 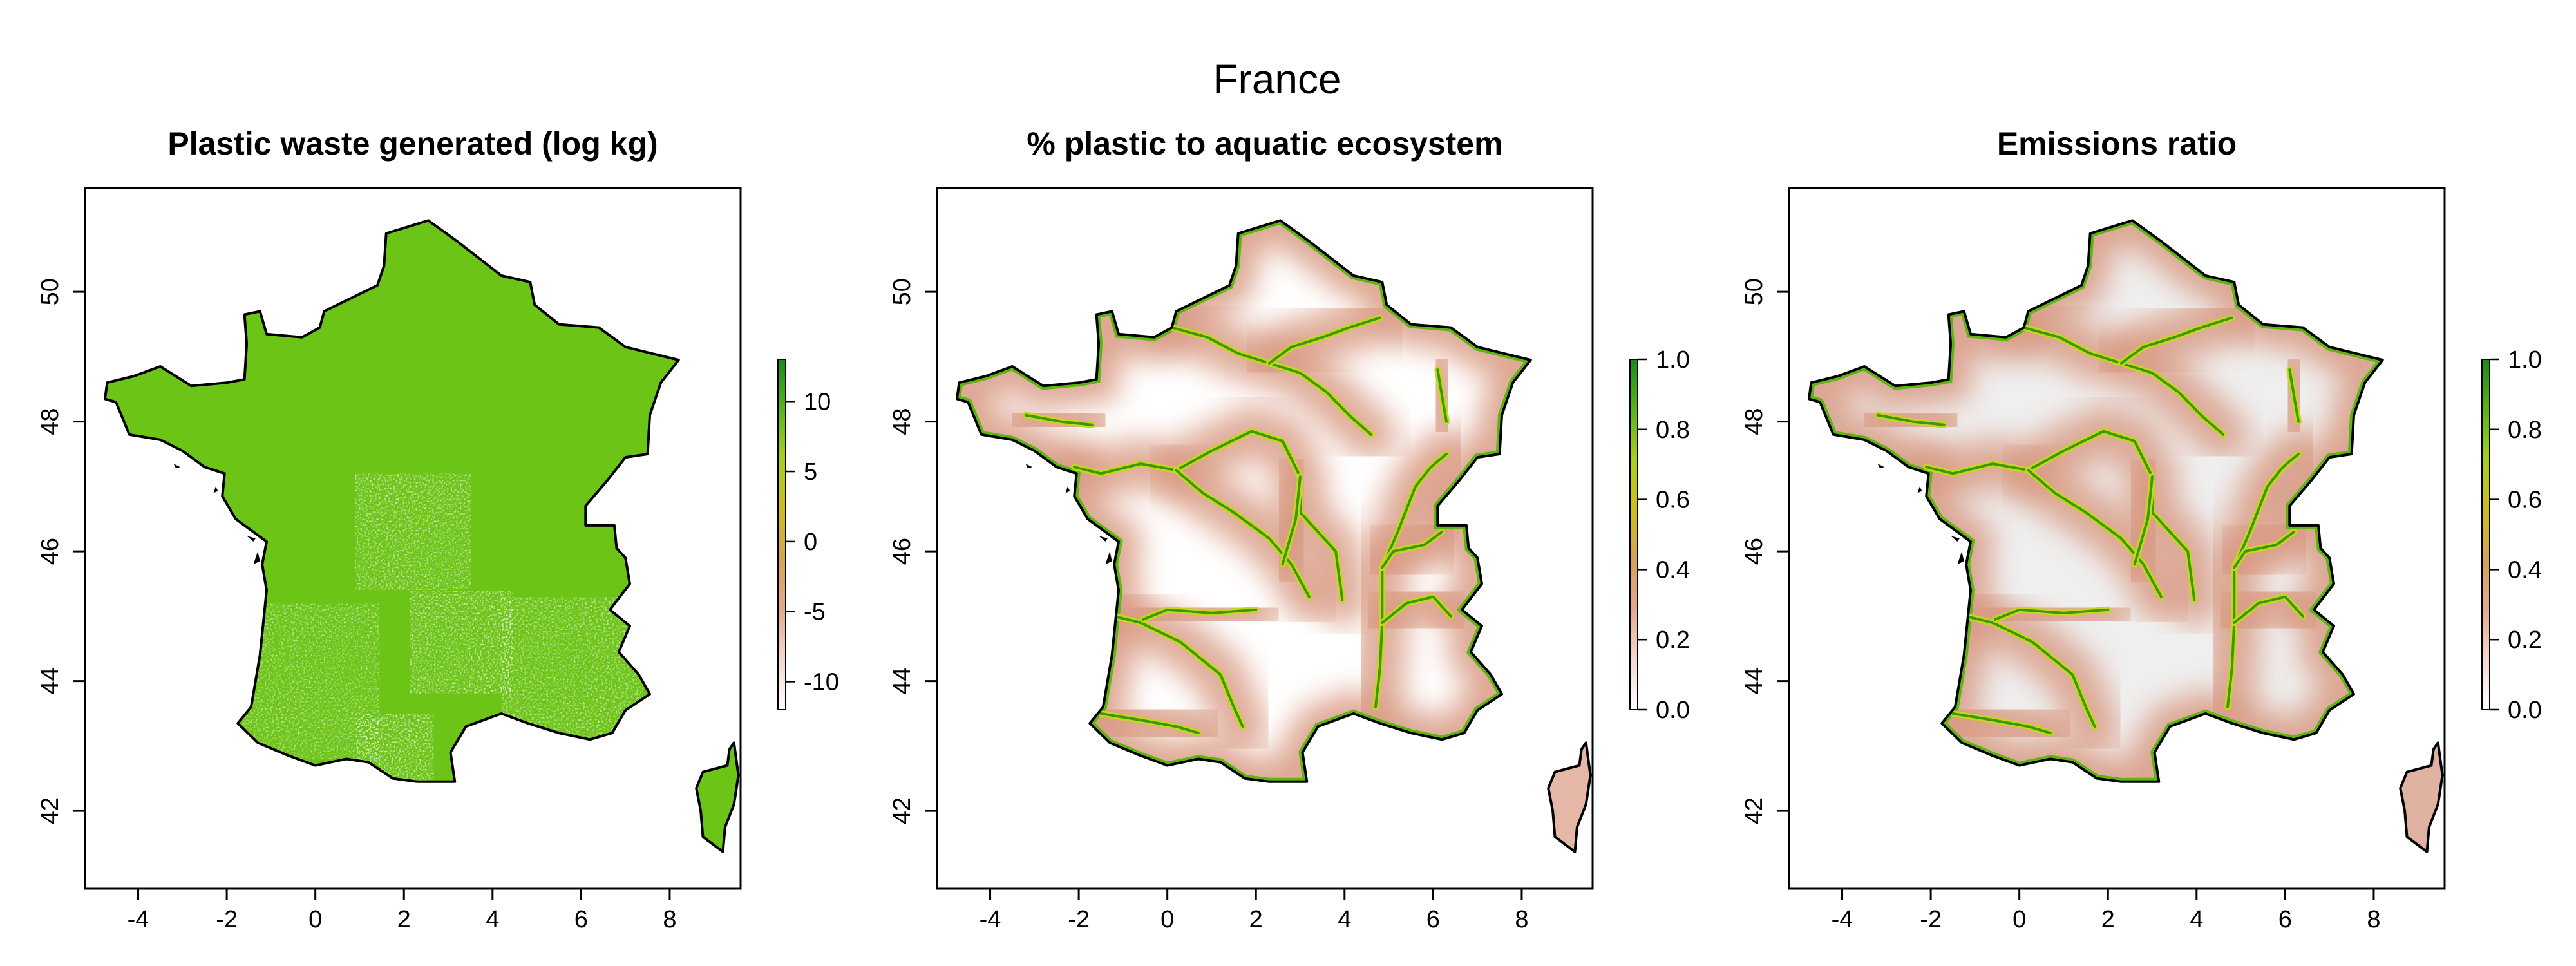 I want to click on corsica-fill, so click(x=717, y=797).